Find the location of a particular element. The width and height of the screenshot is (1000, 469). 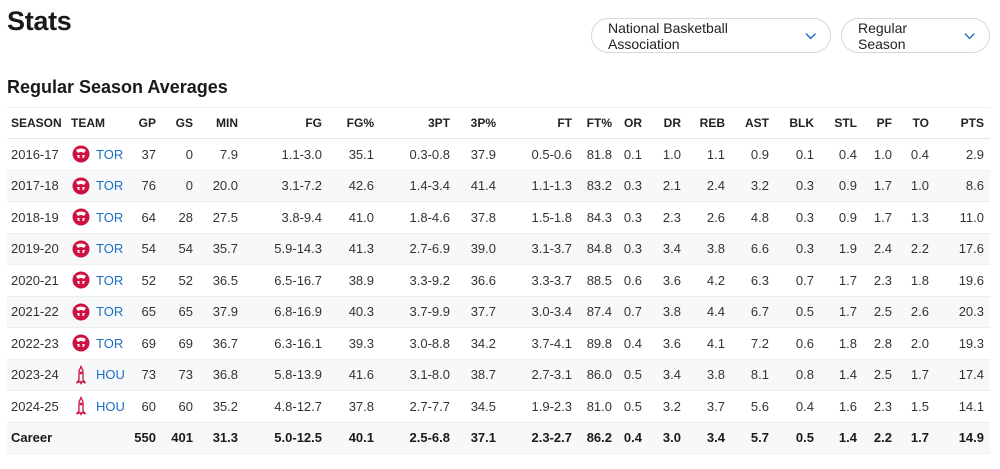

stat-cell-dr: 1.0 is located at coordinates (667, 154).